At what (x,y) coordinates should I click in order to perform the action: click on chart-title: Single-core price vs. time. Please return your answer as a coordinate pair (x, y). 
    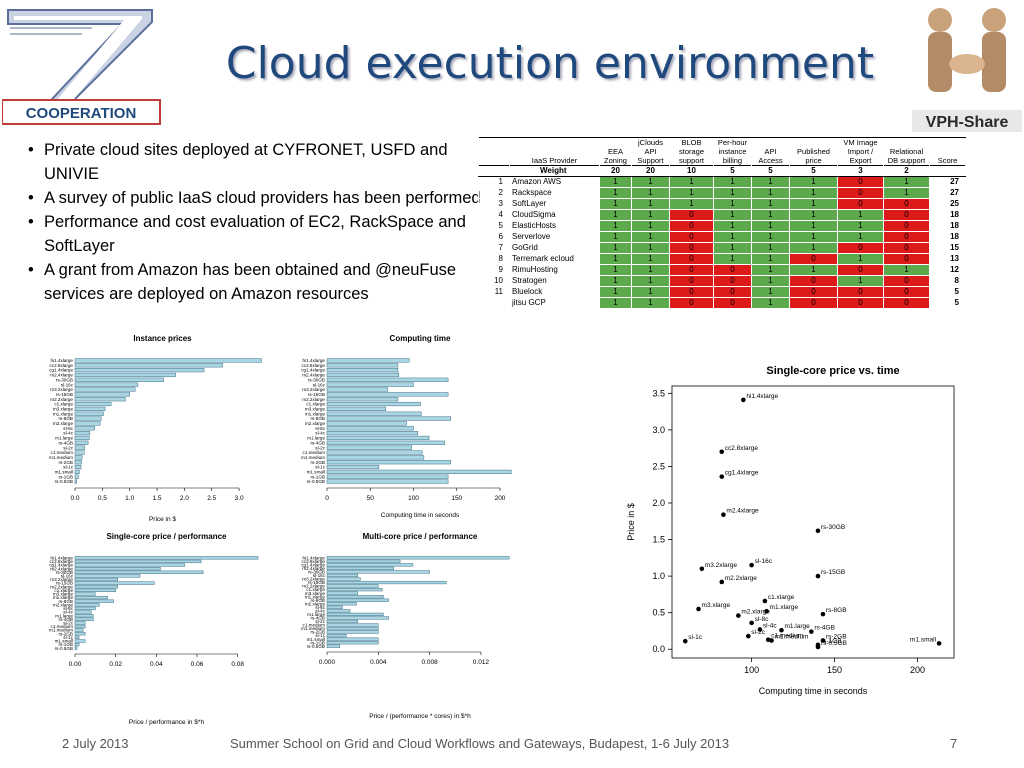
    Looking at the image, I should click on (832, 371).